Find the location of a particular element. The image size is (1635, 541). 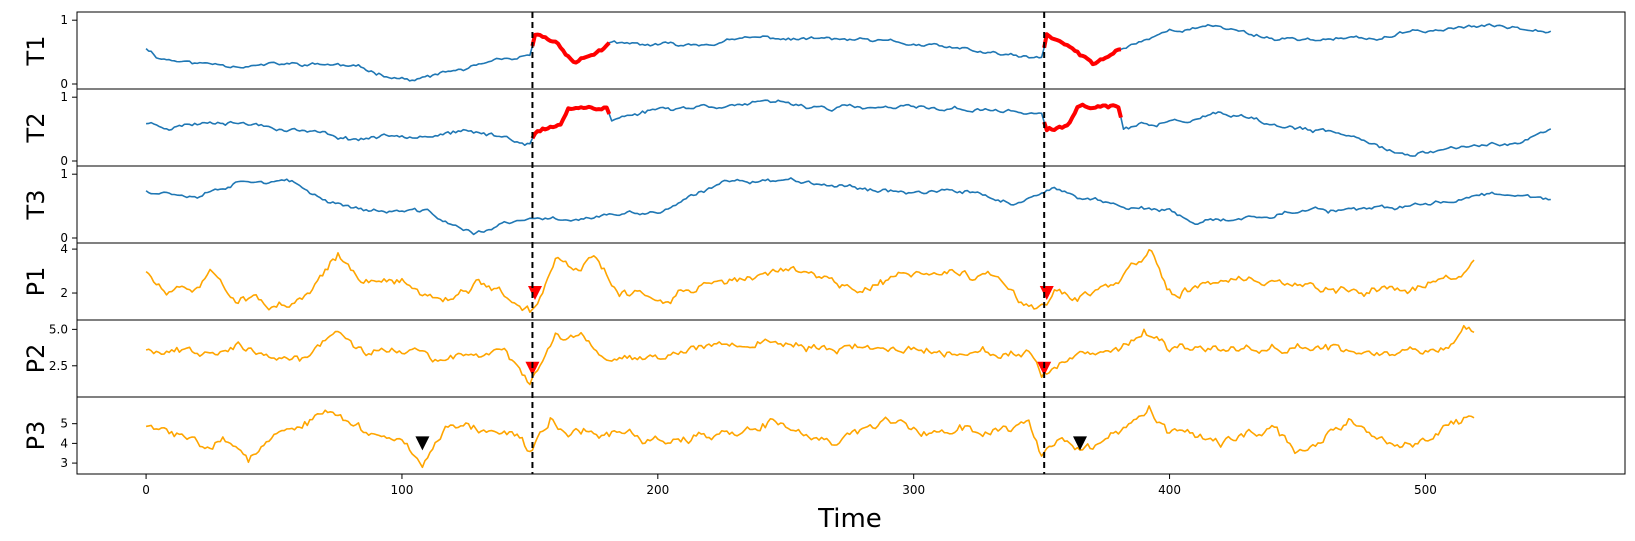

y-axis-label: T3 is located at coordinates (36, 205).